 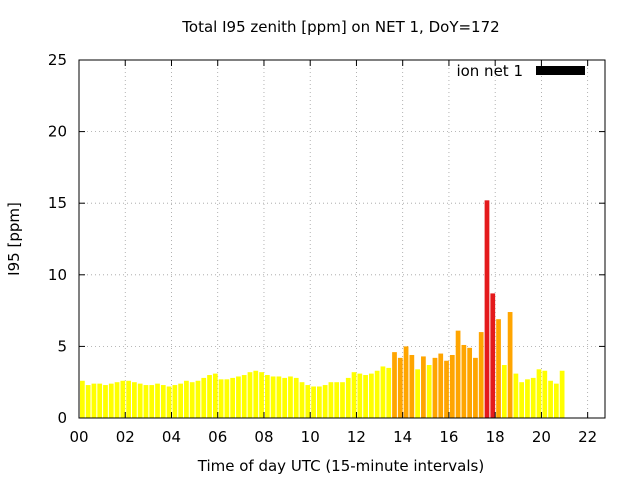 I want to click on x-tick-label: 06, so click(x=217, y=437).